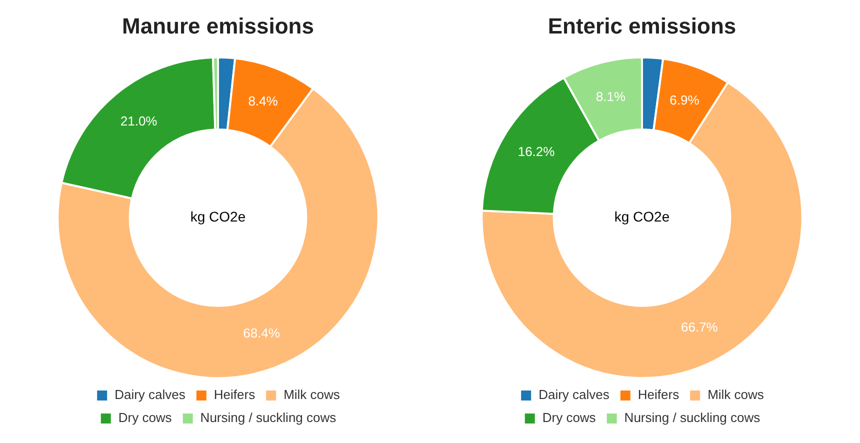 Image resolution: width=860 pixels, height=443 pixels. Describe the element at coordinates (139, 121) in the screenshot. I see `data-label: 21.0%` at that location.